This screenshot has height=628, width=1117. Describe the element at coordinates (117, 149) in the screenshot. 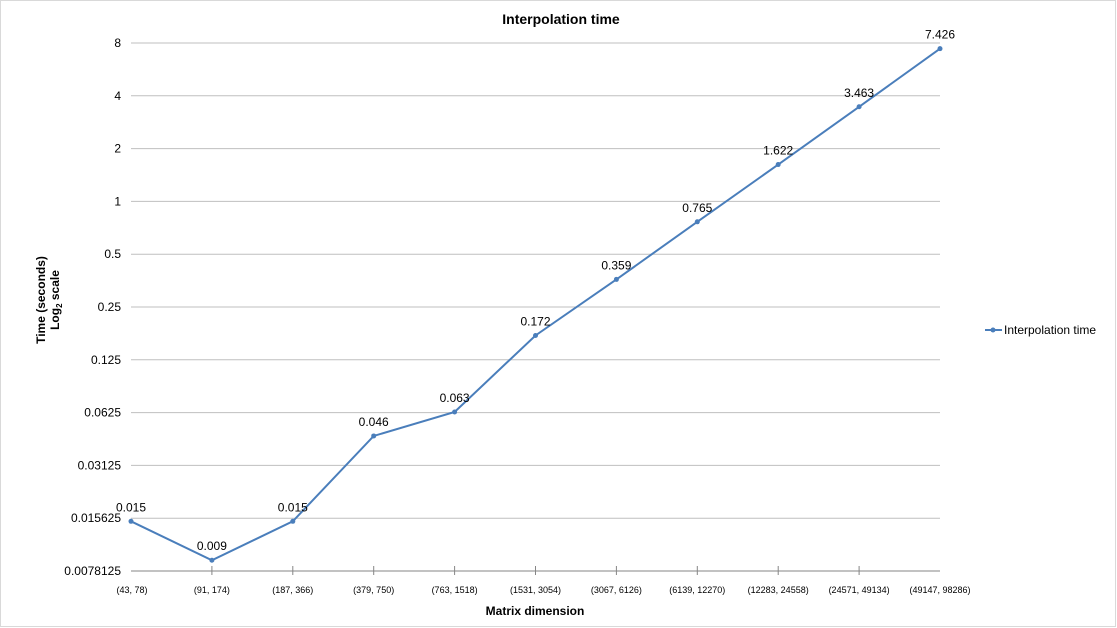

I see `y-tick-label: 2` at that location.